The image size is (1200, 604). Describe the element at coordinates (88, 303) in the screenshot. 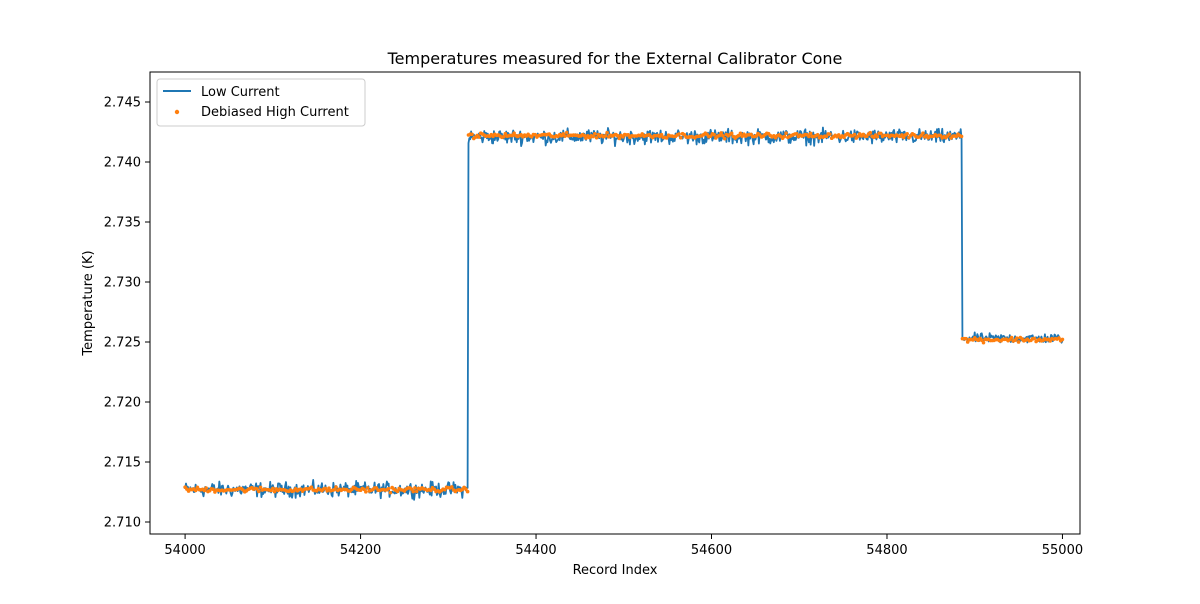

I see `y-axis-label: Temperature (K)` at that location.